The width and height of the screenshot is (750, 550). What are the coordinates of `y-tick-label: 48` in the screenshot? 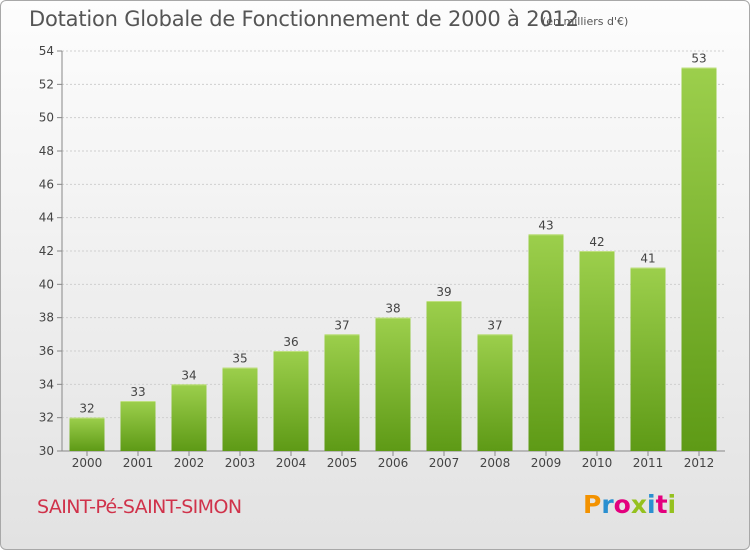 It's located at (46, 151).